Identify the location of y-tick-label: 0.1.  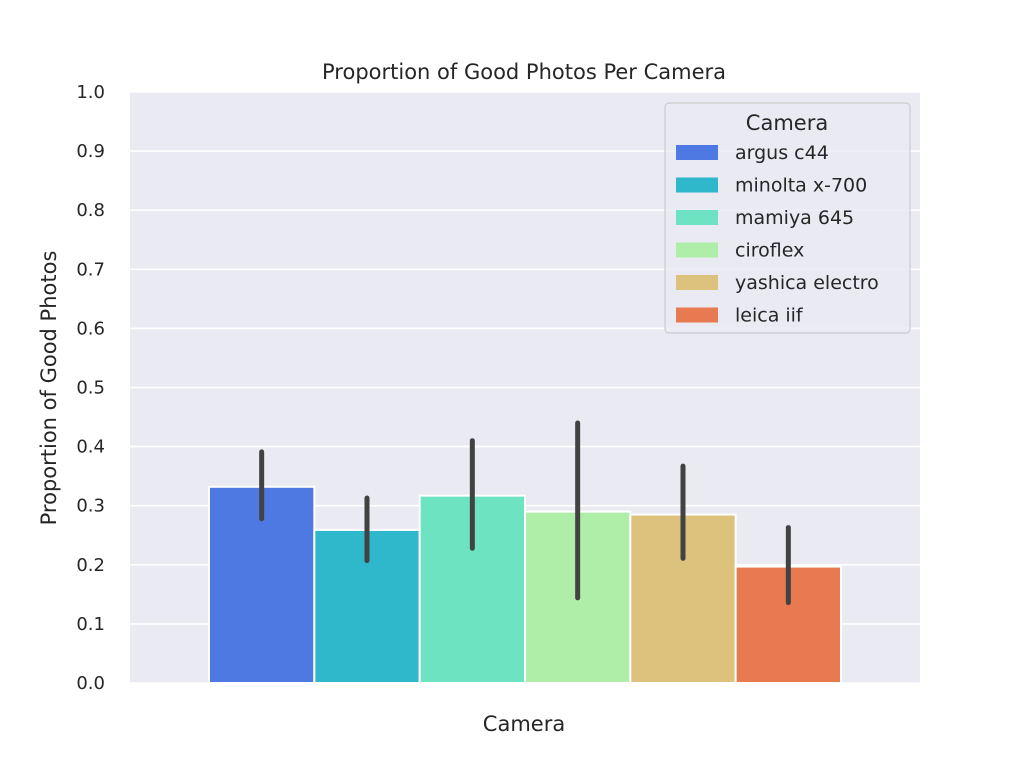
(90, 624).